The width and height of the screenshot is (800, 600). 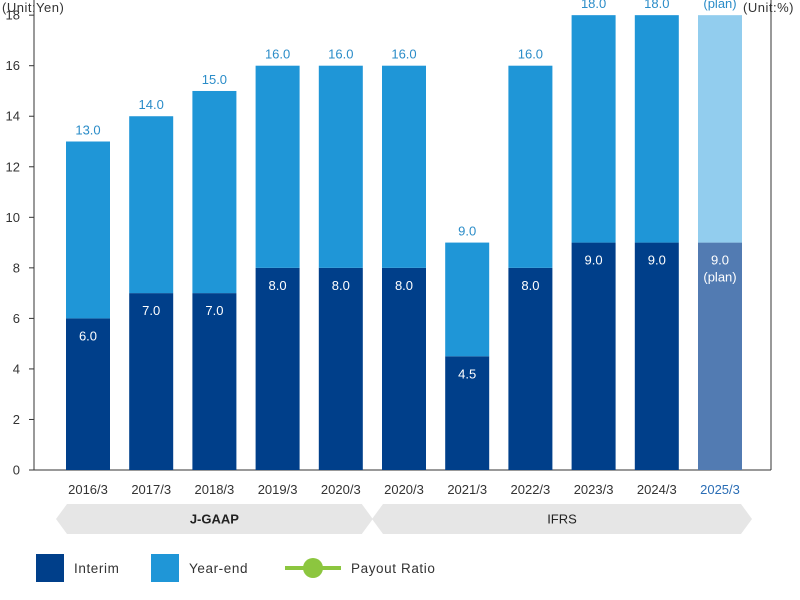 What do you see at coordinates (16, 368) in the screenshot?
I see `y-tick-label: 4` at bounding box center [16, 368].